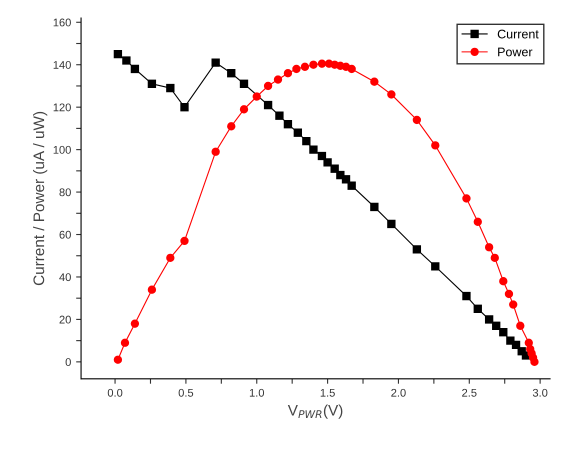 This screenshot has width=579, height=451. What do you see at coordinates (540, 392) in the screenshot?
I see `x-tick-label: 3.0` at bounding box center [540, 392].